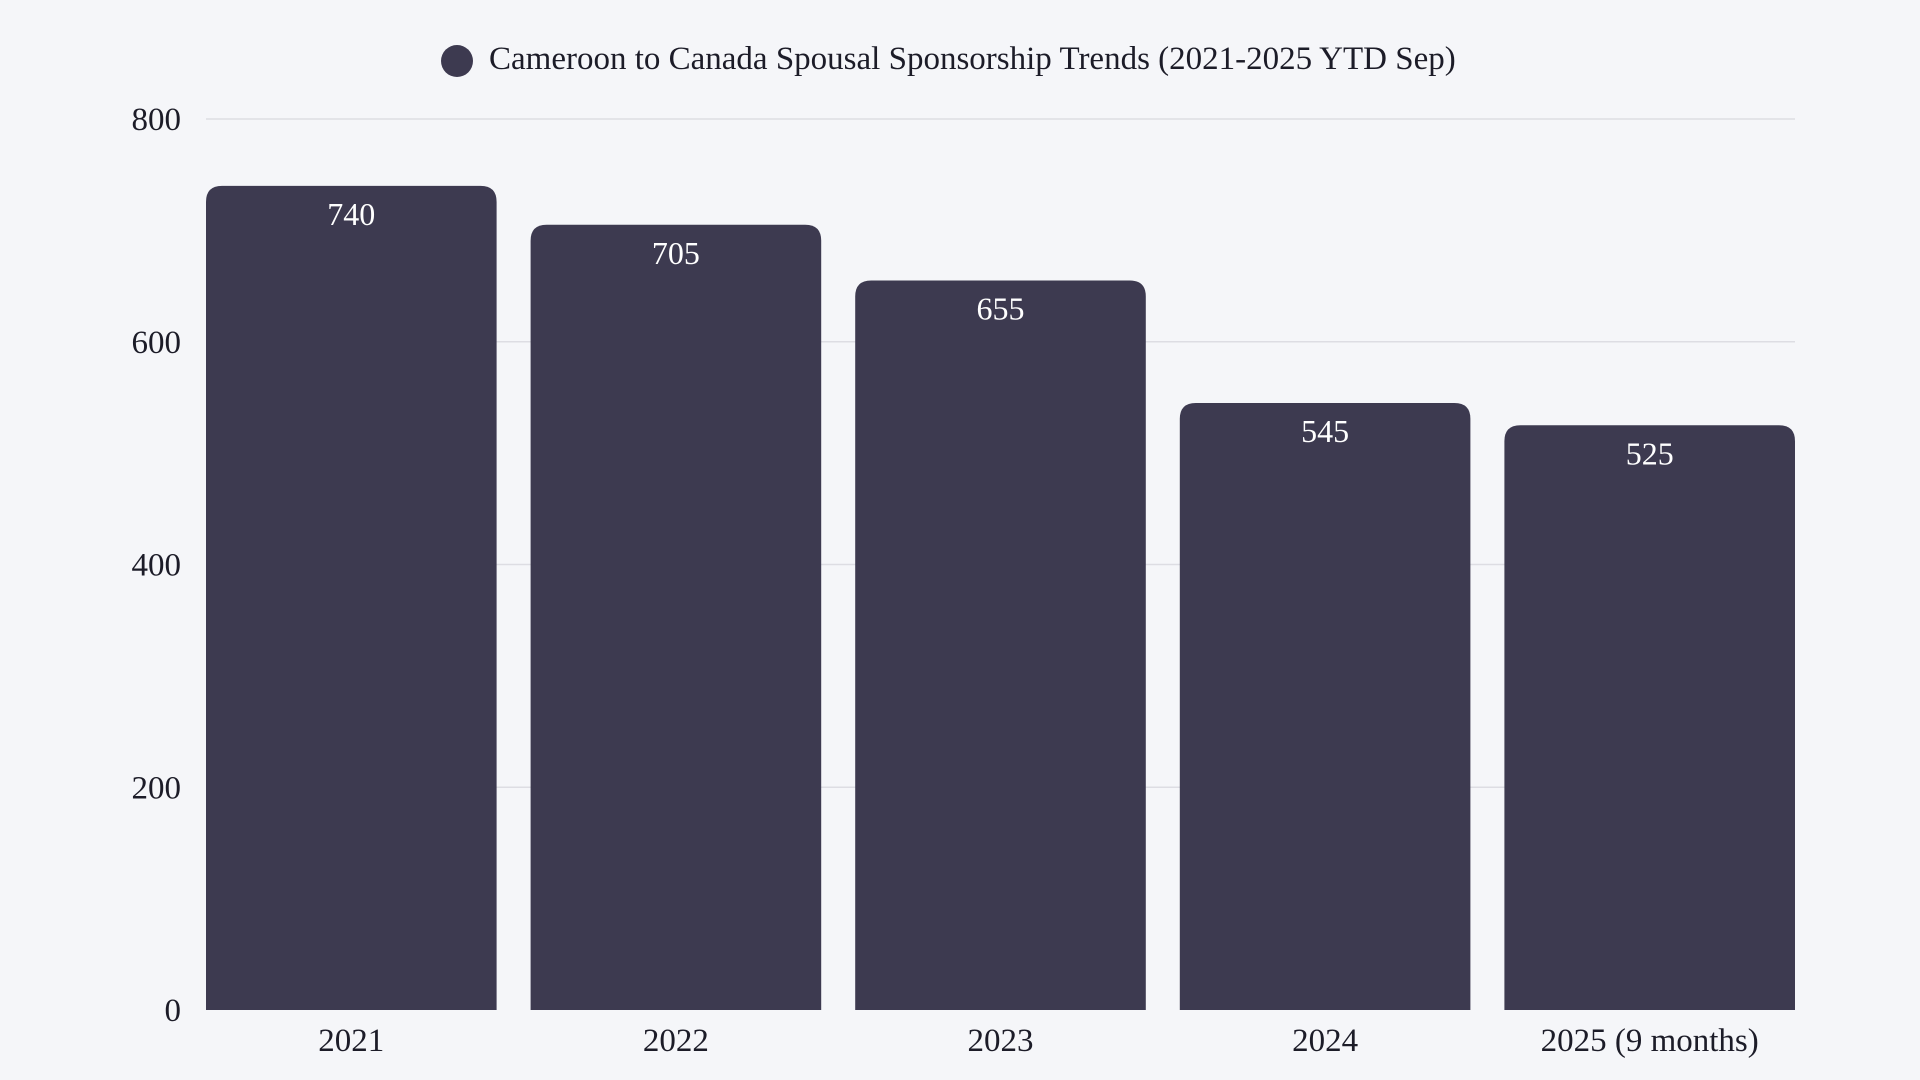  I want to click on y-tick-label: 600, so click(157, 343).